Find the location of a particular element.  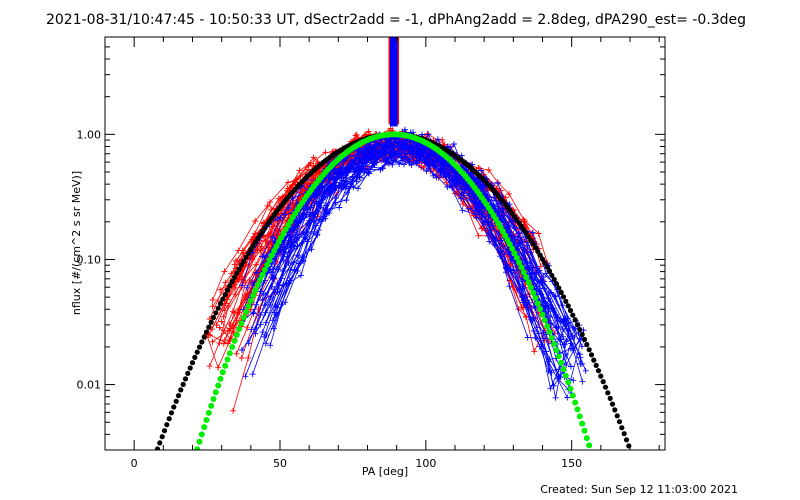

y-tick-label: 1.00 is located at coordinates (89, 134).